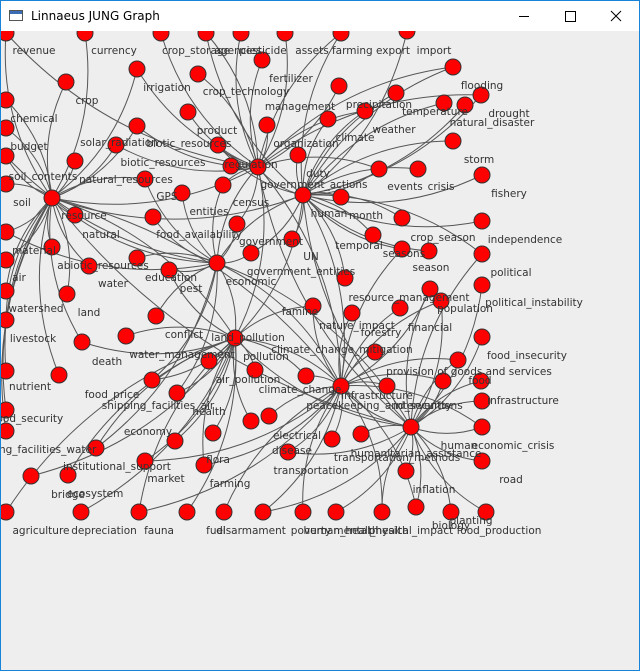  What do you see at coordinates (470, 521) in the screenshot?
I see `node-label: planting` at bounding box center [470, 521].